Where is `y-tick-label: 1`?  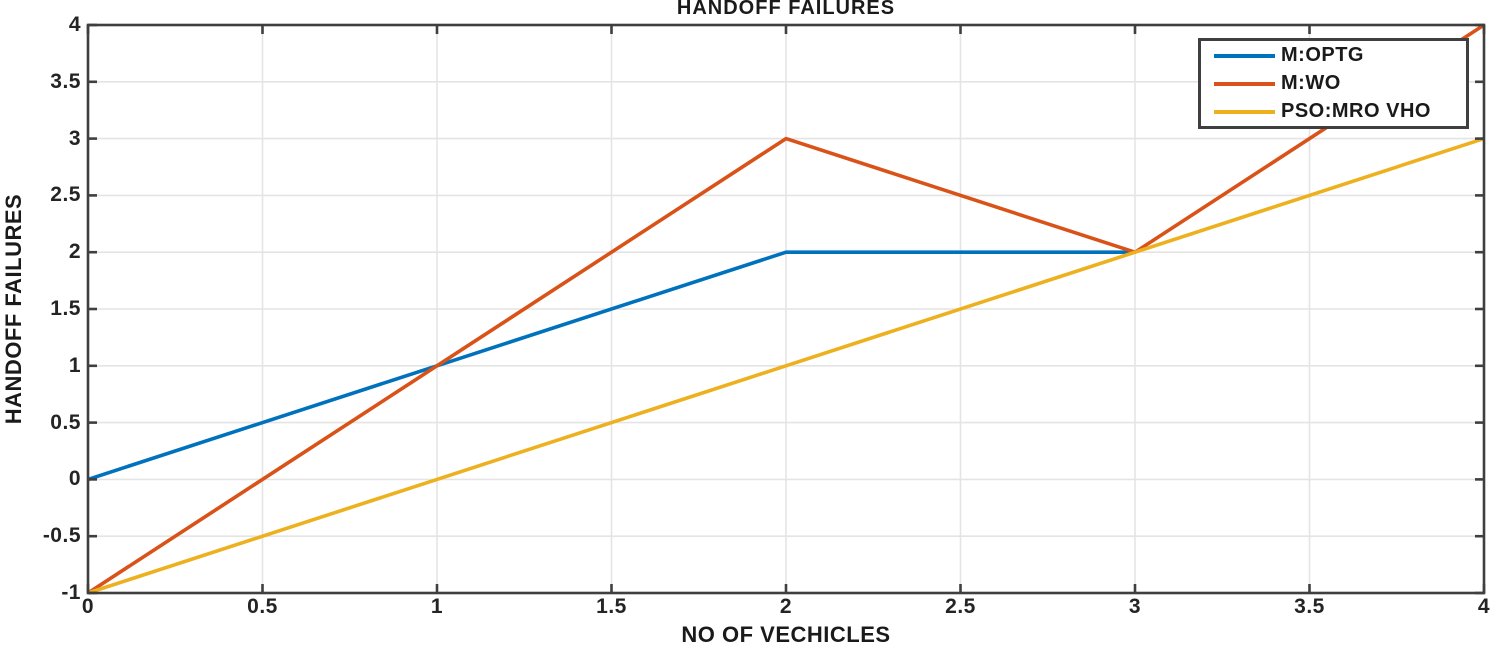
y-tick-label: 1 is located at coordinates (74, 365).